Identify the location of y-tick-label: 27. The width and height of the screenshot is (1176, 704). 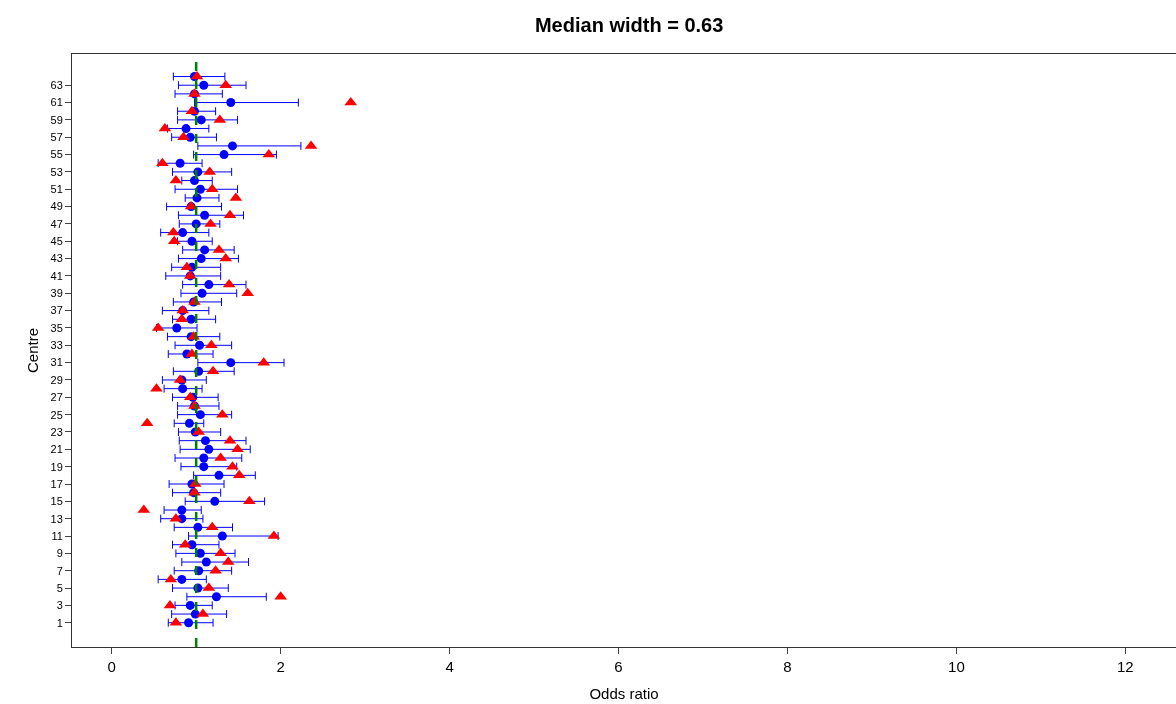
(56, 397).